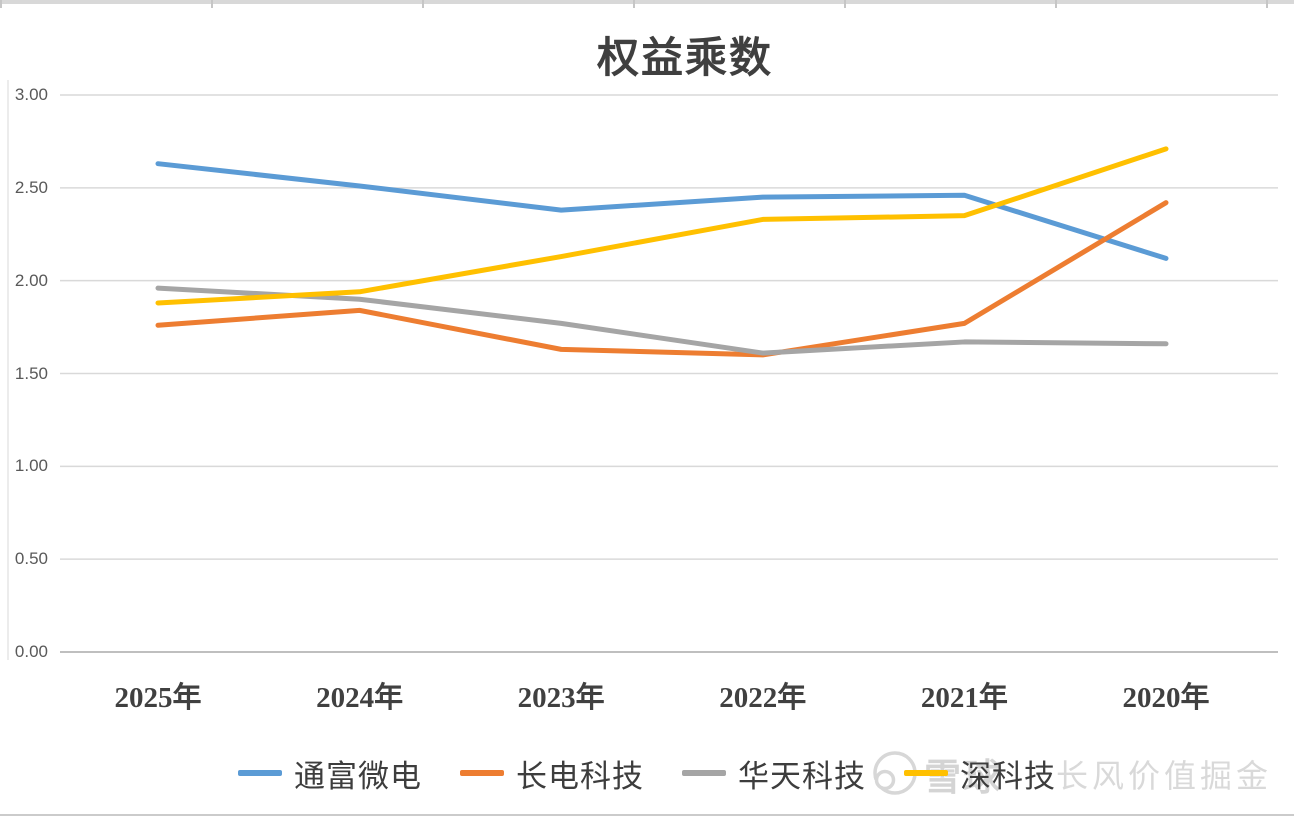  What do you see at coordinates (802, 776) in the screenshot?
I see `legend-label: 华天科技` at bounding box center [802, 776].